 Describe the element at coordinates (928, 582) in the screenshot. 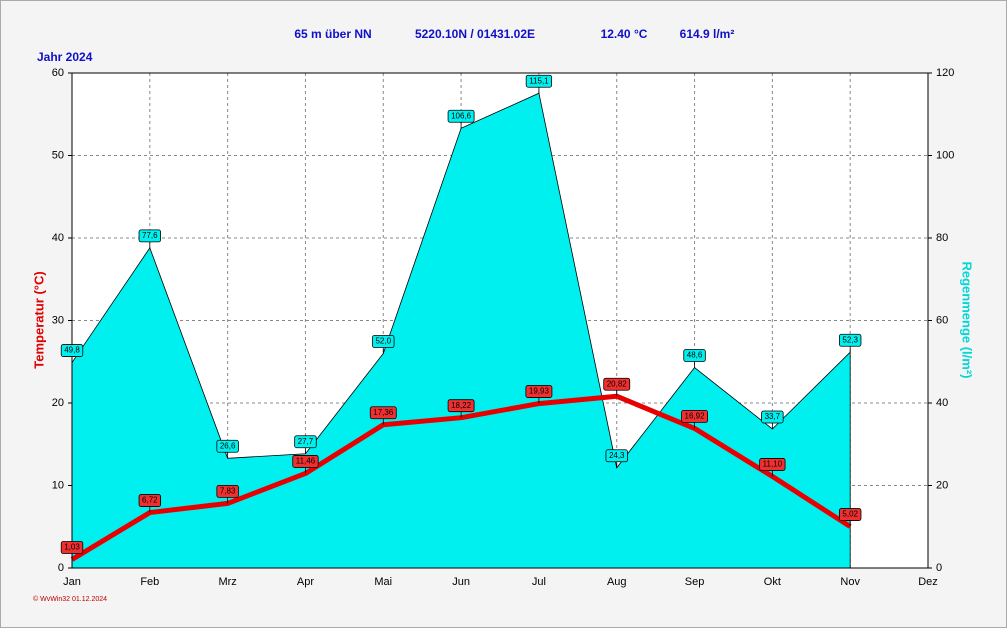

I see `x-tick-label: Dez` at that location.